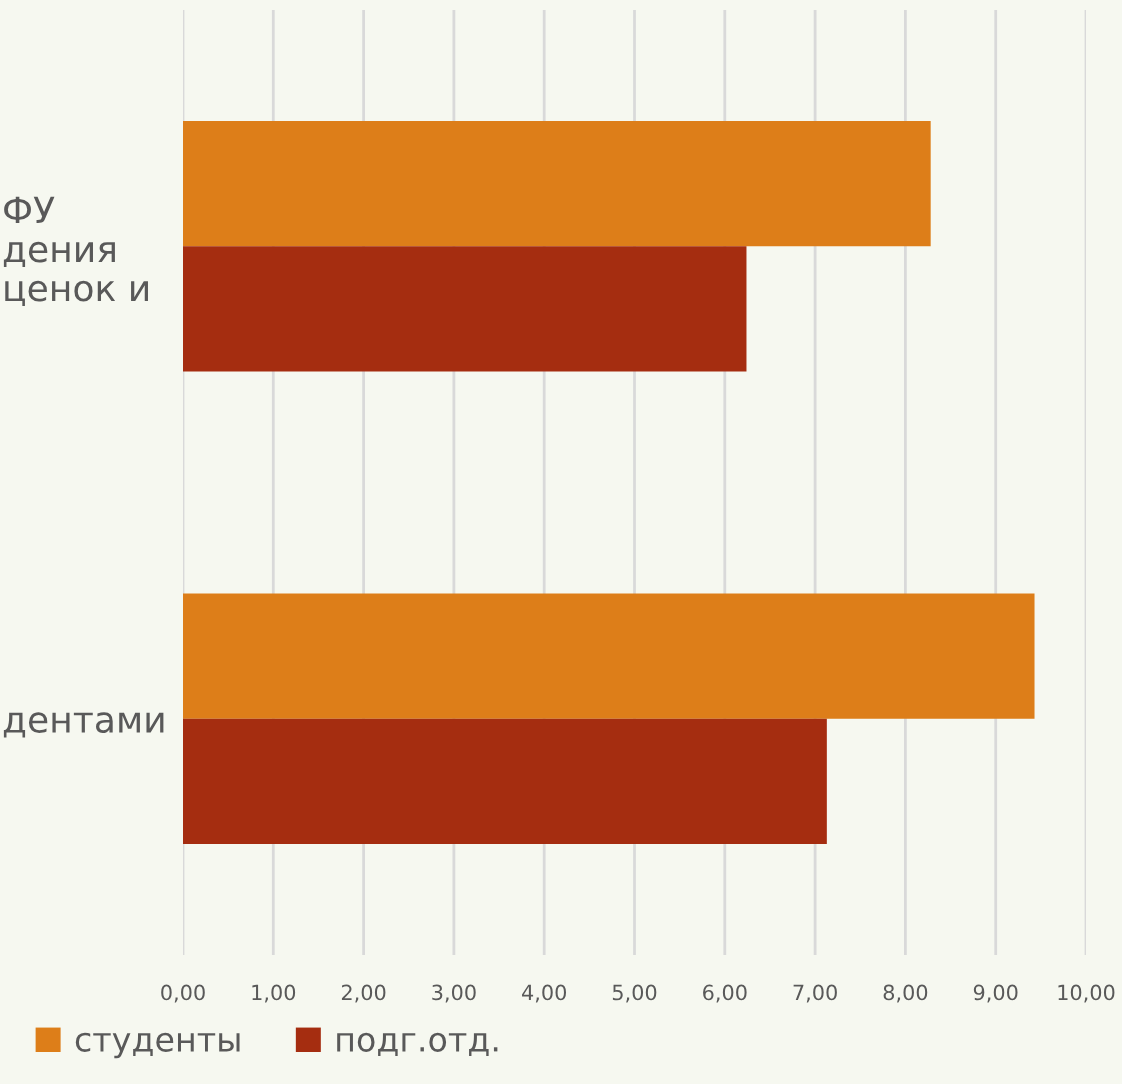 The height and width of the screenshot is (1084, 1122). I want to click on x-tick-label: 8,00, so click(905, 993).